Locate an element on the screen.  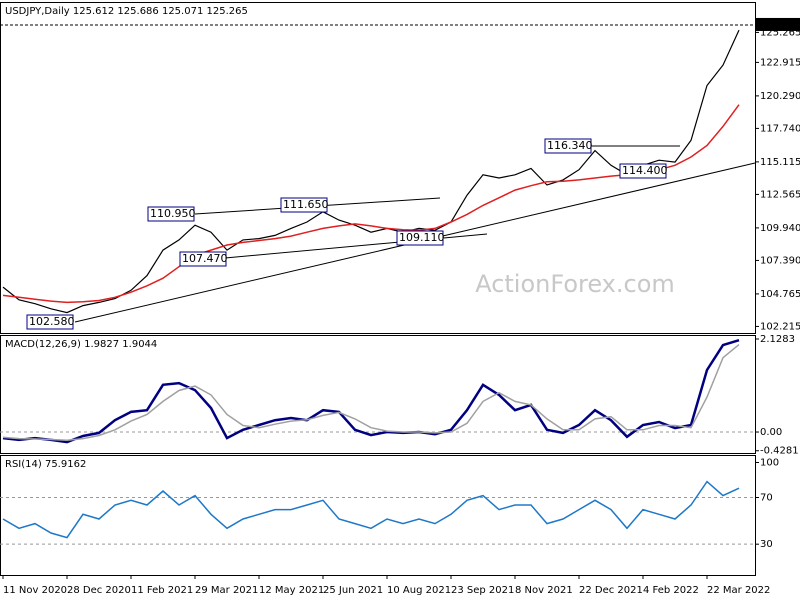
x-tick-label: 22 Dec 2021 is located at coordinates (611, 590).